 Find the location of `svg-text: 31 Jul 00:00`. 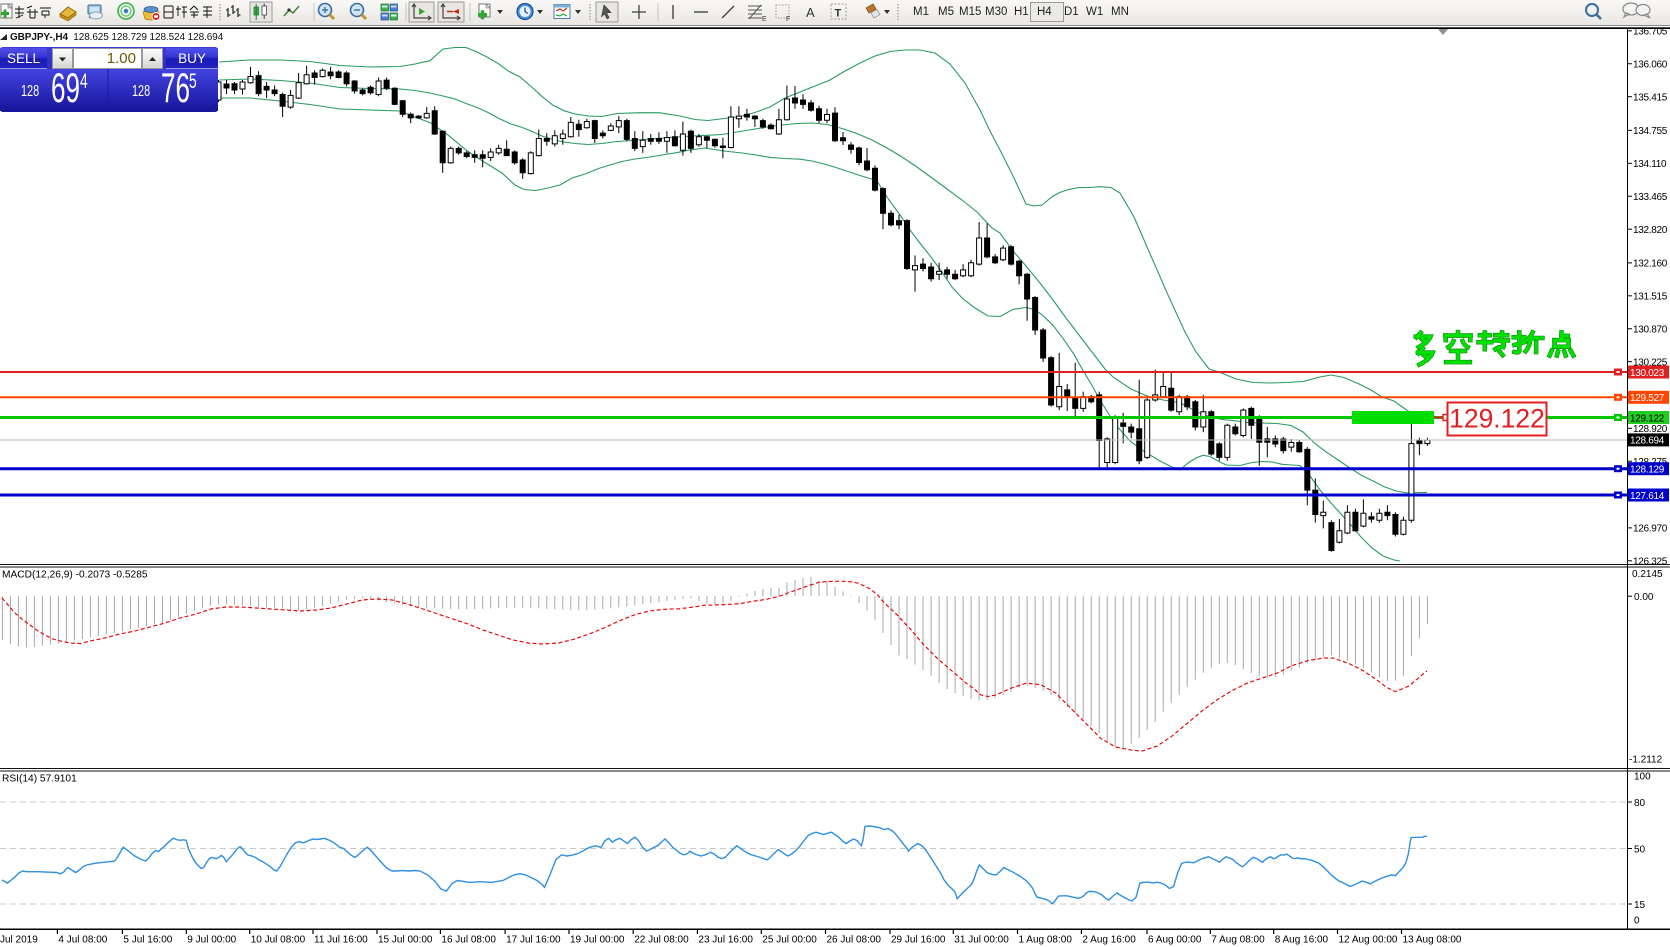

svg-text: 31 Jul 00:00 is located at coordinates (981, 940).